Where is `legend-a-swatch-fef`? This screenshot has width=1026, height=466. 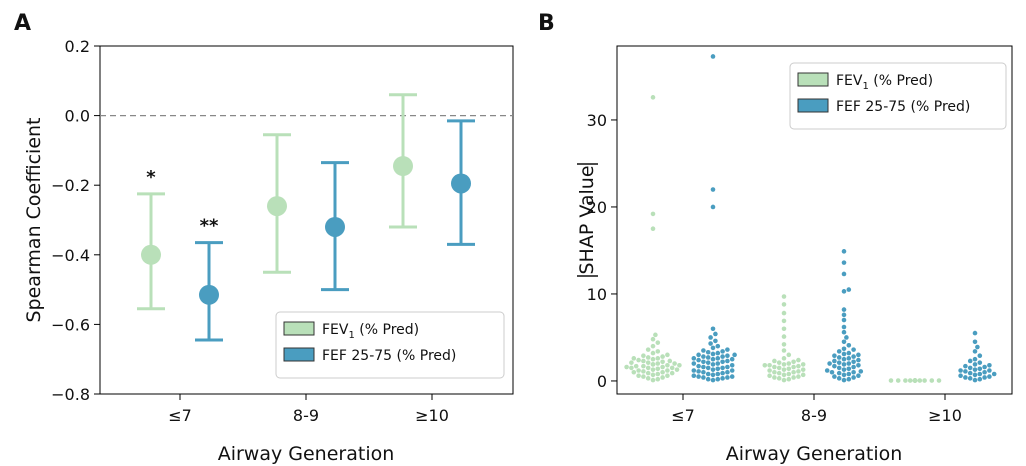
legend-a-swatch-fef is located at coordinates (299, 354).